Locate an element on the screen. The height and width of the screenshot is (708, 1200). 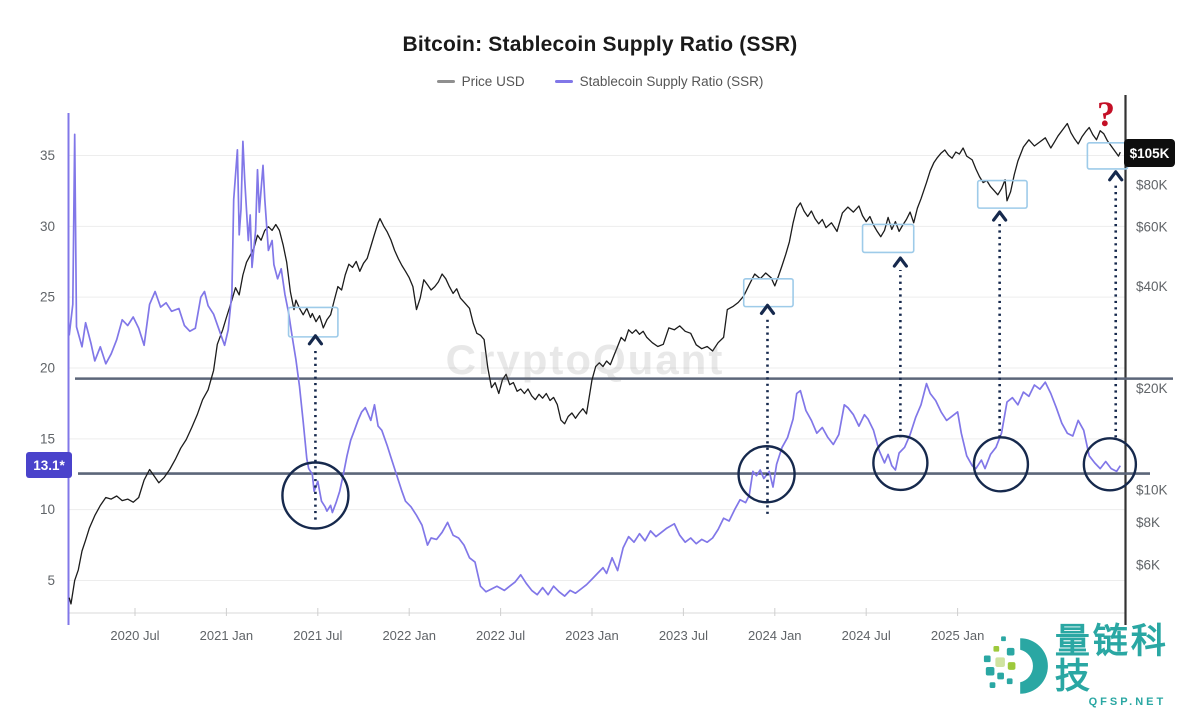
left-axis-tick-label: 5 is located at coordinates (51, 580).